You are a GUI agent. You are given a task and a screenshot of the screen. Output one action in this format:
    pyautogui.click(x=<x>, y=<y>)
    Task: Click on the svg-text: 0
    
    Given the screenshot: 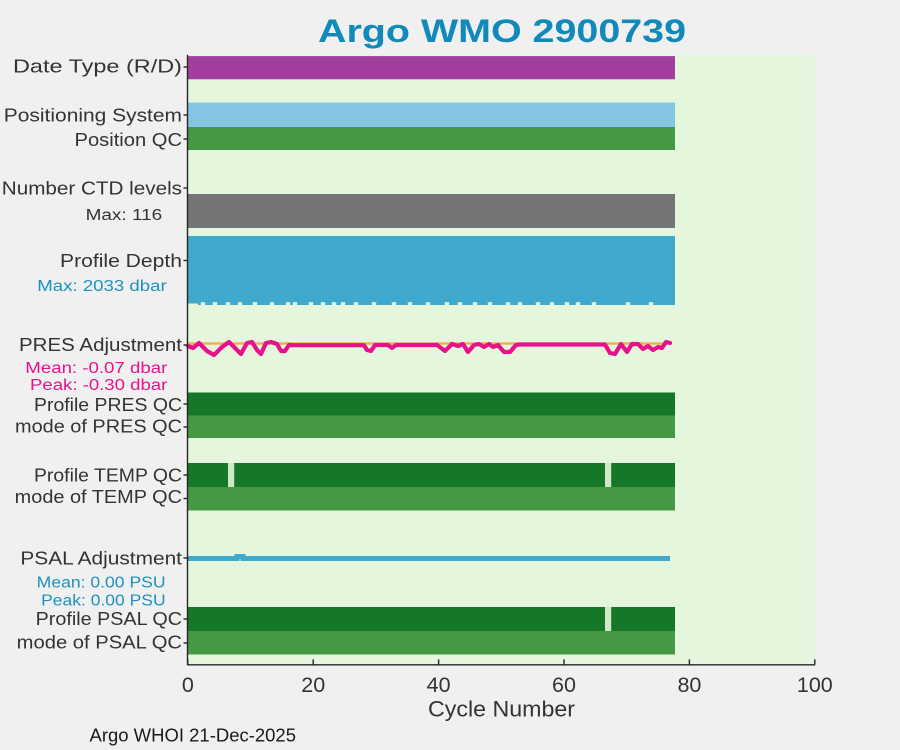 What is the action you would take?
    pyautogui.click(x=188, y=685)
    